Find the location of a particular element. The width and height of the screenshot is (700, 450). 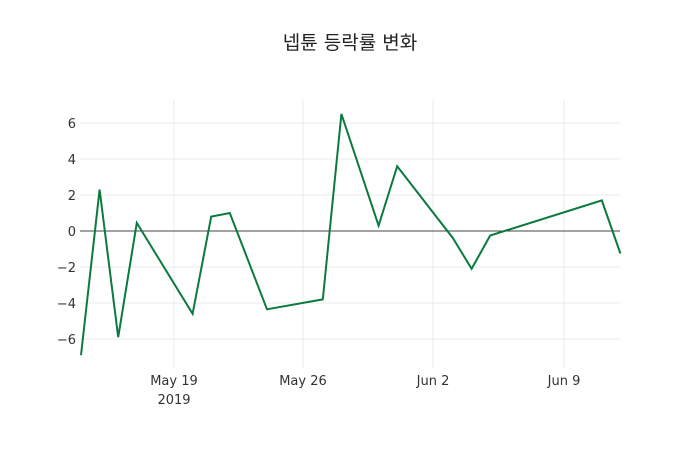

y-tick-label: −2 is located at coordinates (66, 268).